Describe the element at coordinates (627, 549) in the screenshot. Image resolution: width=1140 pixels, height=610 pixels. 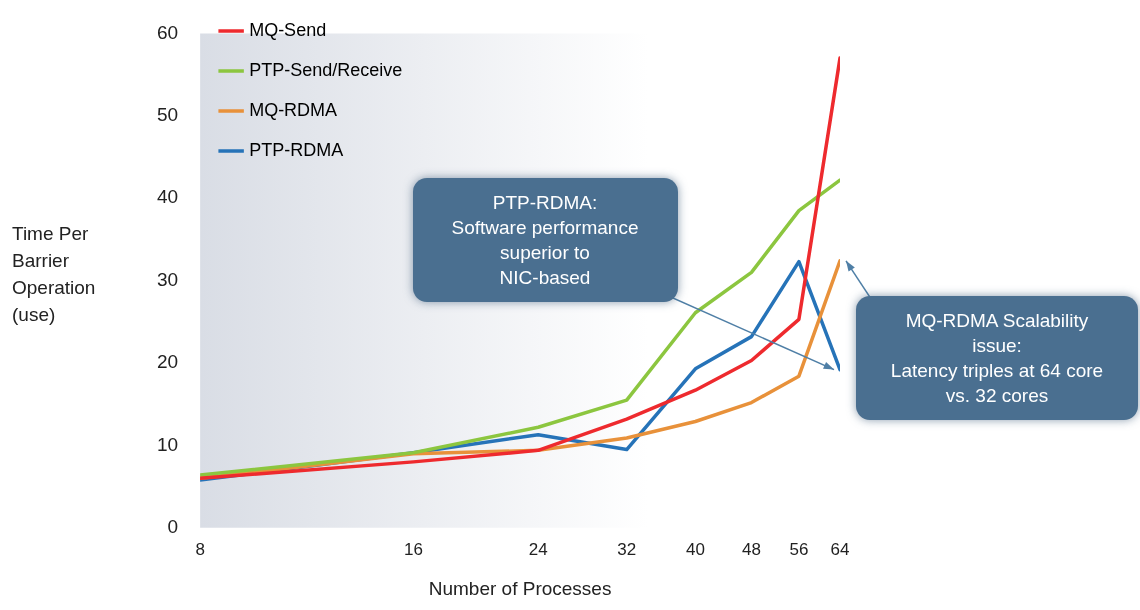
I see `x-tick-label: 32` at that location.